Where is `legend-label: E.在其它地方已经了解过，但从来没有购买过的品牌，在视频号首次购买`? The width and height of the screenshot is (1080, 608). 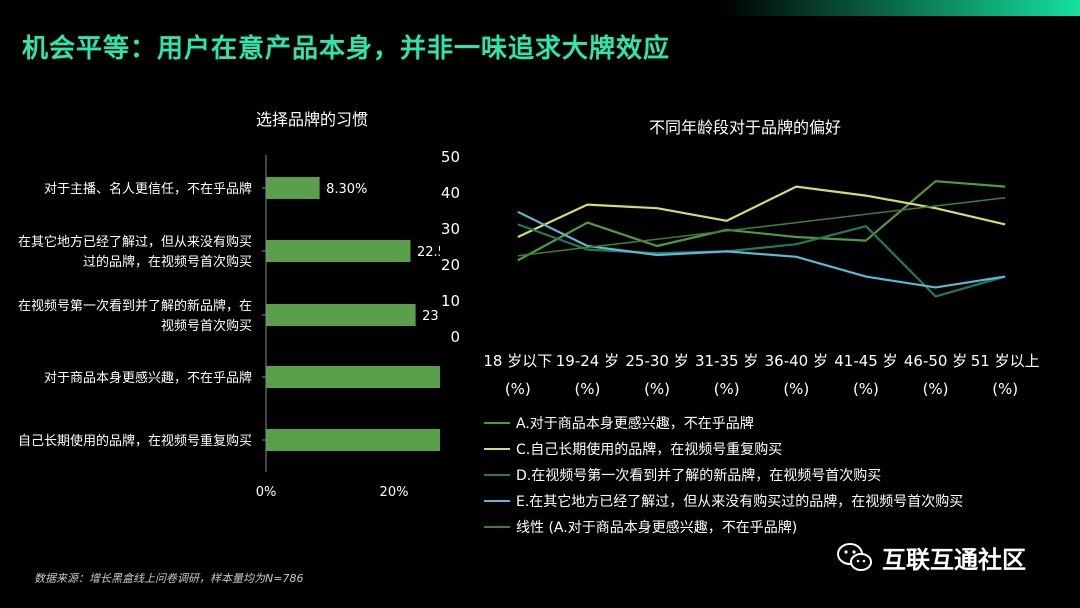 legend-label: E.在其它地方已经了解过，但从来没有购买过的品牌，在视频号首次购买 is located at coordinates (740, 502).